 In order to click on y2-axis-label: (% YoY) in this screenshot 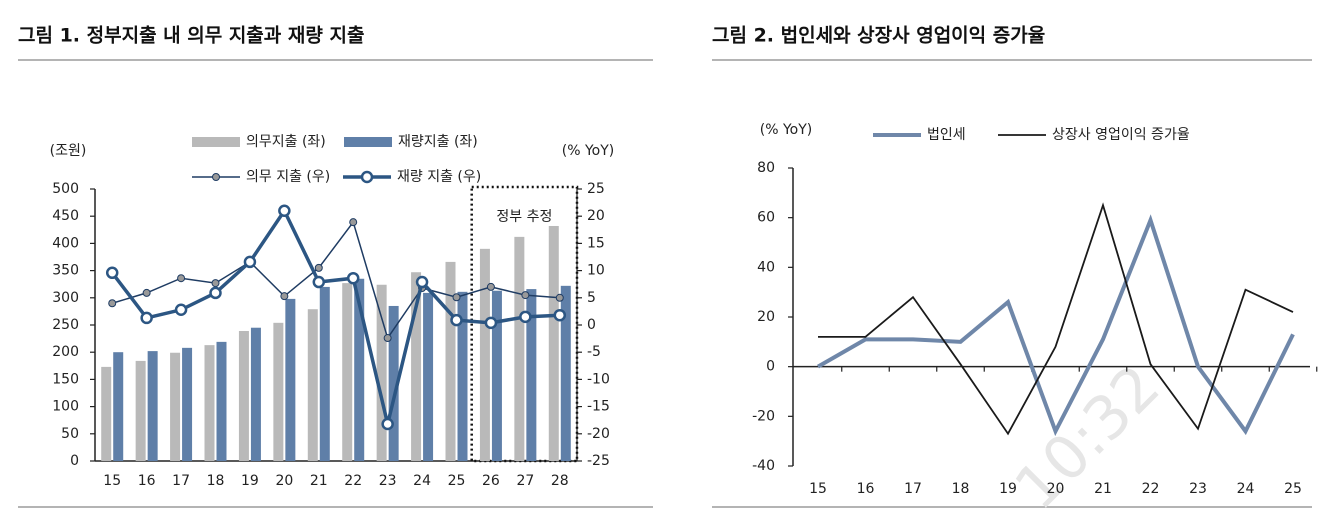, I will do `click(588, 151)`.